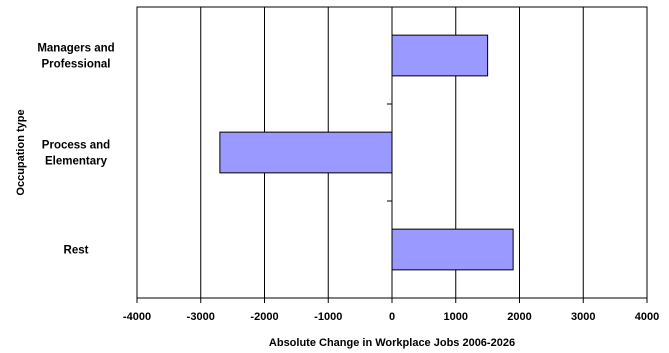 Image resolution: width=669 pixels, height=353 pixels. What do you see at coordinates (519, 317) in the screenshot?
I see `x-tick-label: 2000` at bounding box center [519, 317].